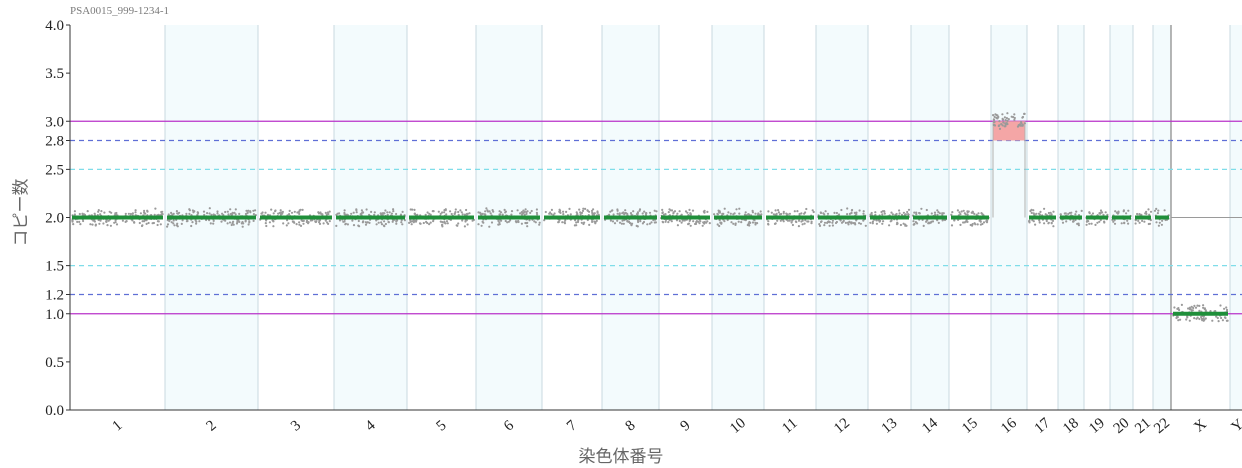 This screenshot has width=1242, height=468. What do you see at coordinates (54, 170) in the screenshot?
I see `y-tick-label: 2.5` at bounding box center [54, 170].